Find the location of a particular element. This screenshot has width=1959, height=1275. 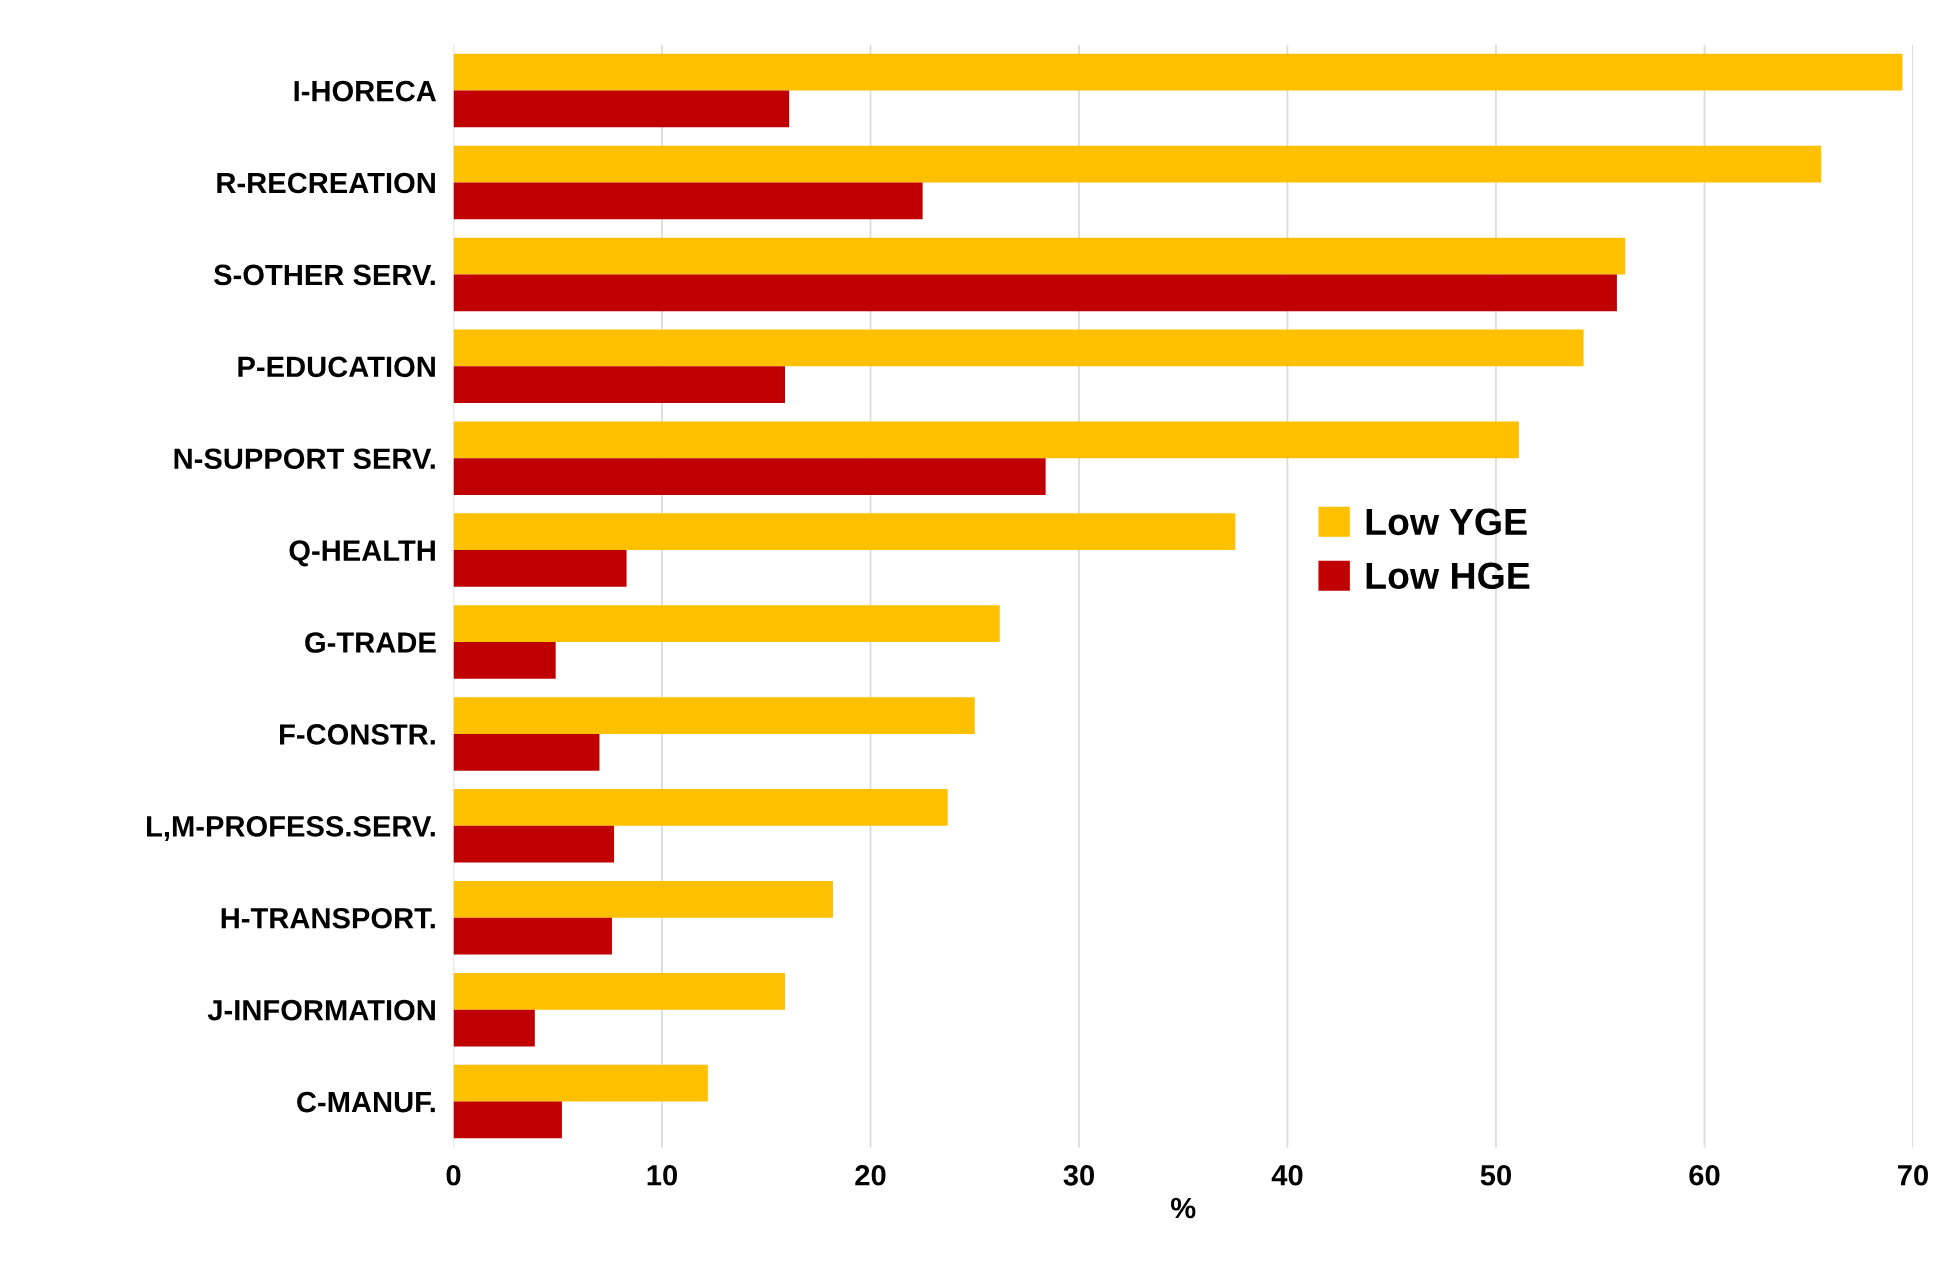

y-tick-label: Q-HEALTH is located at coordinates (362, 553).